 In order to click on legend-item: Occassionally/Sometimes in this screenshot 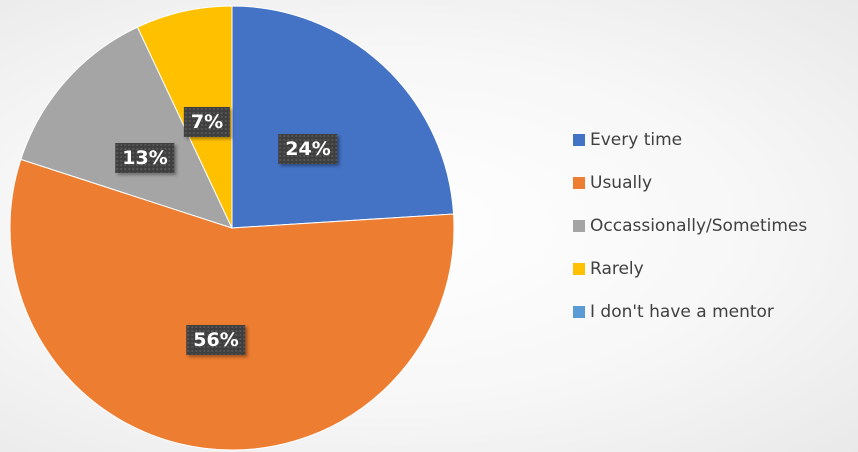, I will do `click(690, 226)`.